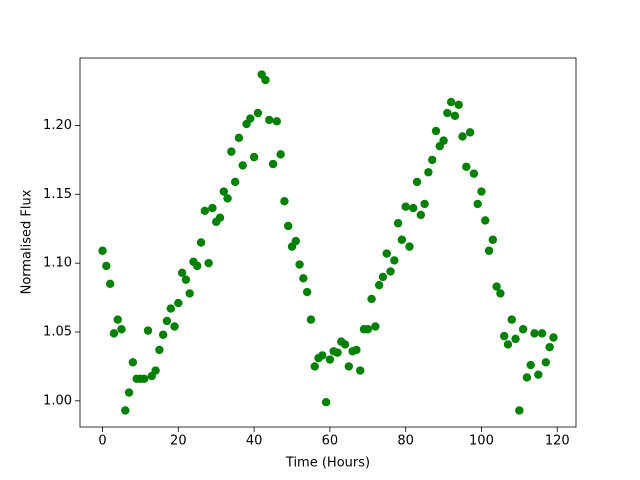 This screenshot has width=640, height=480. What do you see at coordinates (557, 441) in the screenshot?
I see `x-tick-label: 120` at bounding box center [557, 441].